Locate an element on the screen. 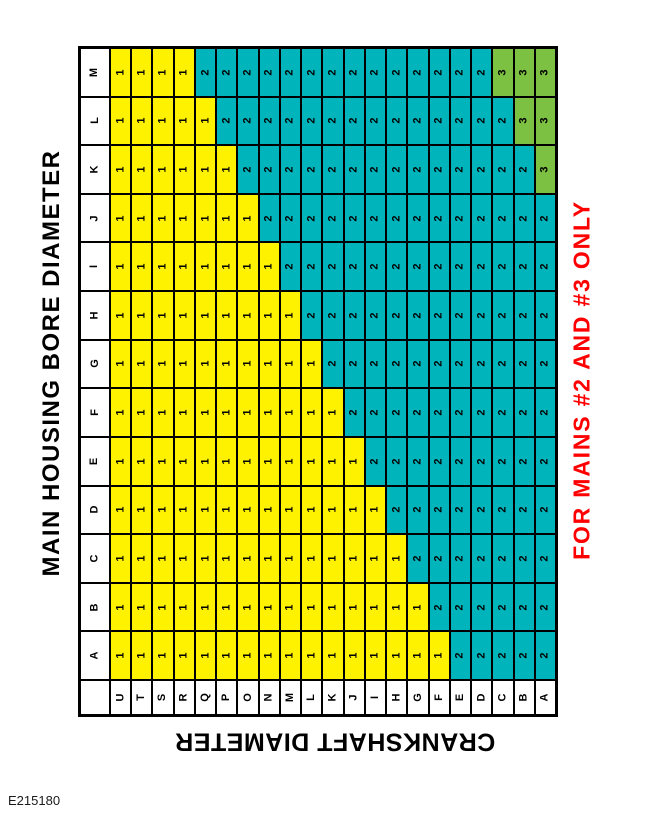 This screenshot has width=650, height=819. grid-cell-L-H-text: 2 is located at coordinates (396, 120).